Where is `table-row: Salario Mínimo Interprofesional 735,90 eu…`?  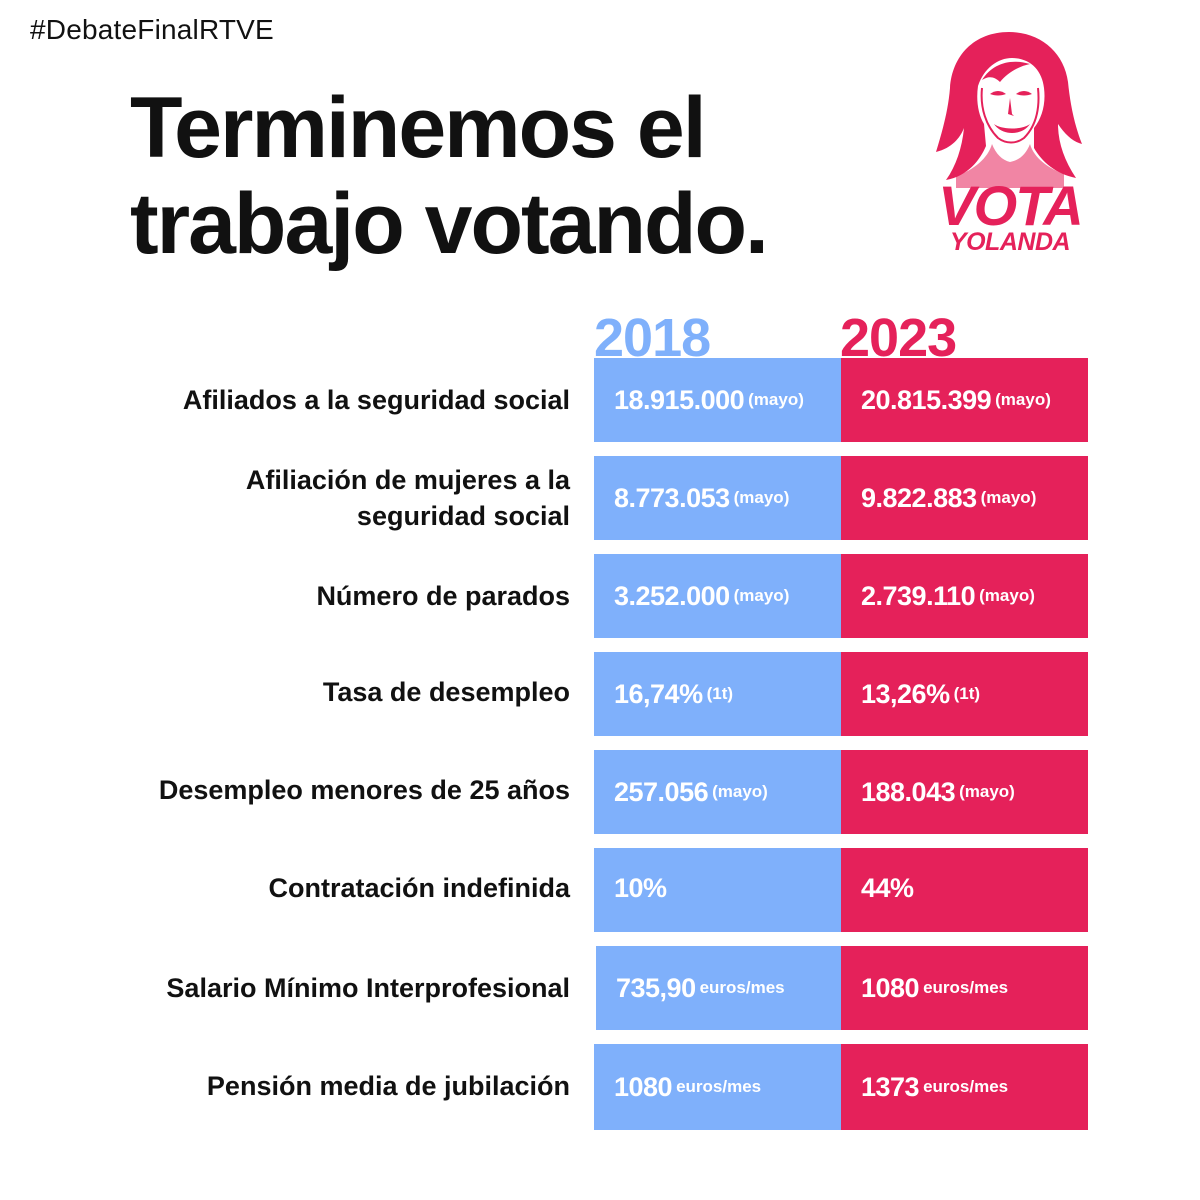
table-row: Salario Mínimo Interprofesional 735,90 eu… is located at coordinates (600, 988).